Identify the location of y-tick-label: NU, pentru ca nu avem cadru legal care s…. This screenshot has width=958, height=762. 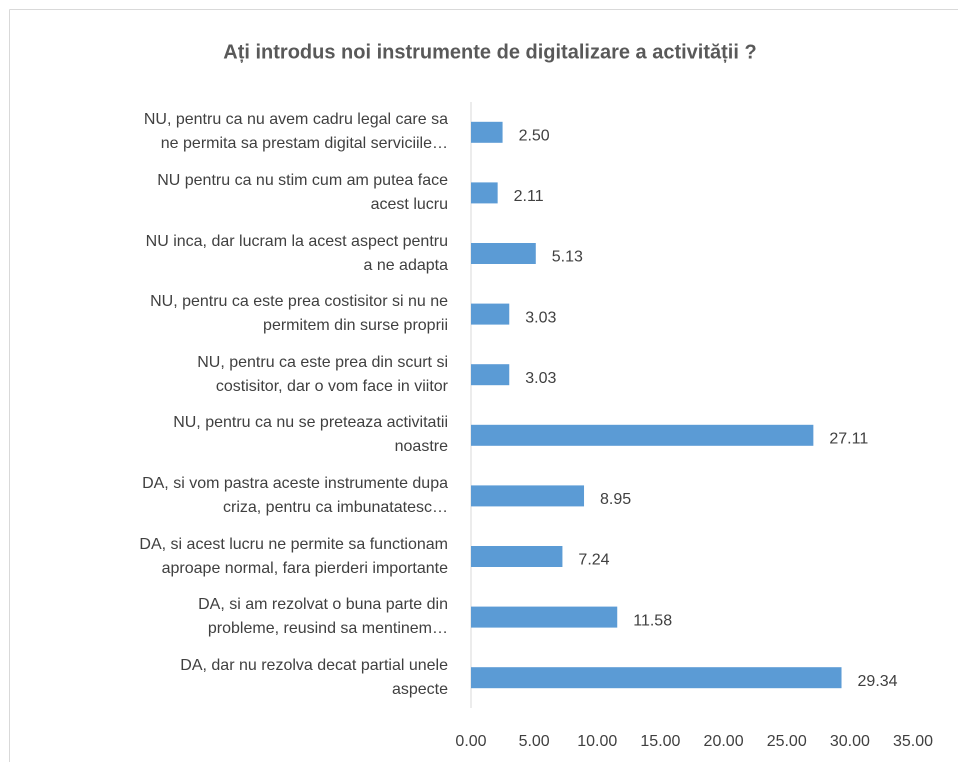
(295, 132).